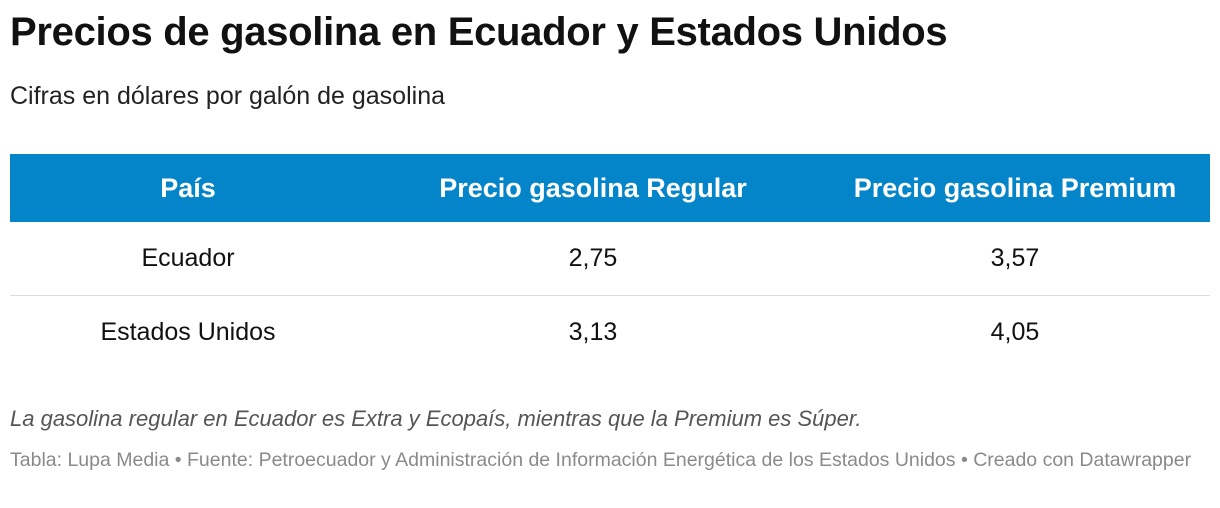 This screenshot has height=508, width=1220. I want to click on chart-subtitle: Cifras en dólares por galón de gasolina, so click(227, 96).